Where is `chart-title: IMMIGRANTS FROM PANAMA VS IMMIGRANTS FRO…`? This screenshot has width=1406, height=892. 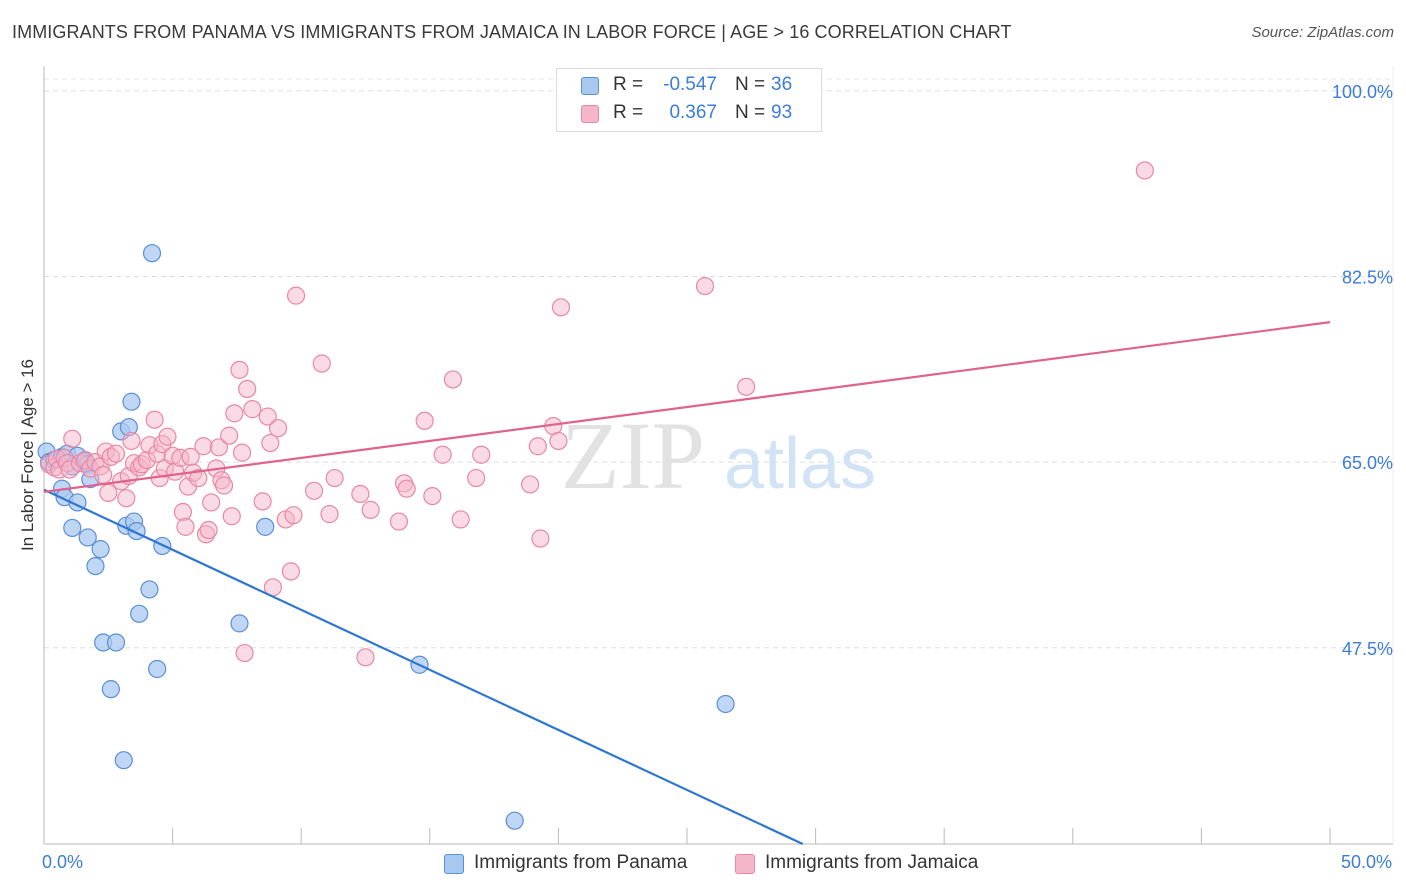
chart-title: IMMIGRANTS FROM PANAMA VS IMMIGRANTS FRO… is located at coordinates (512, 32).